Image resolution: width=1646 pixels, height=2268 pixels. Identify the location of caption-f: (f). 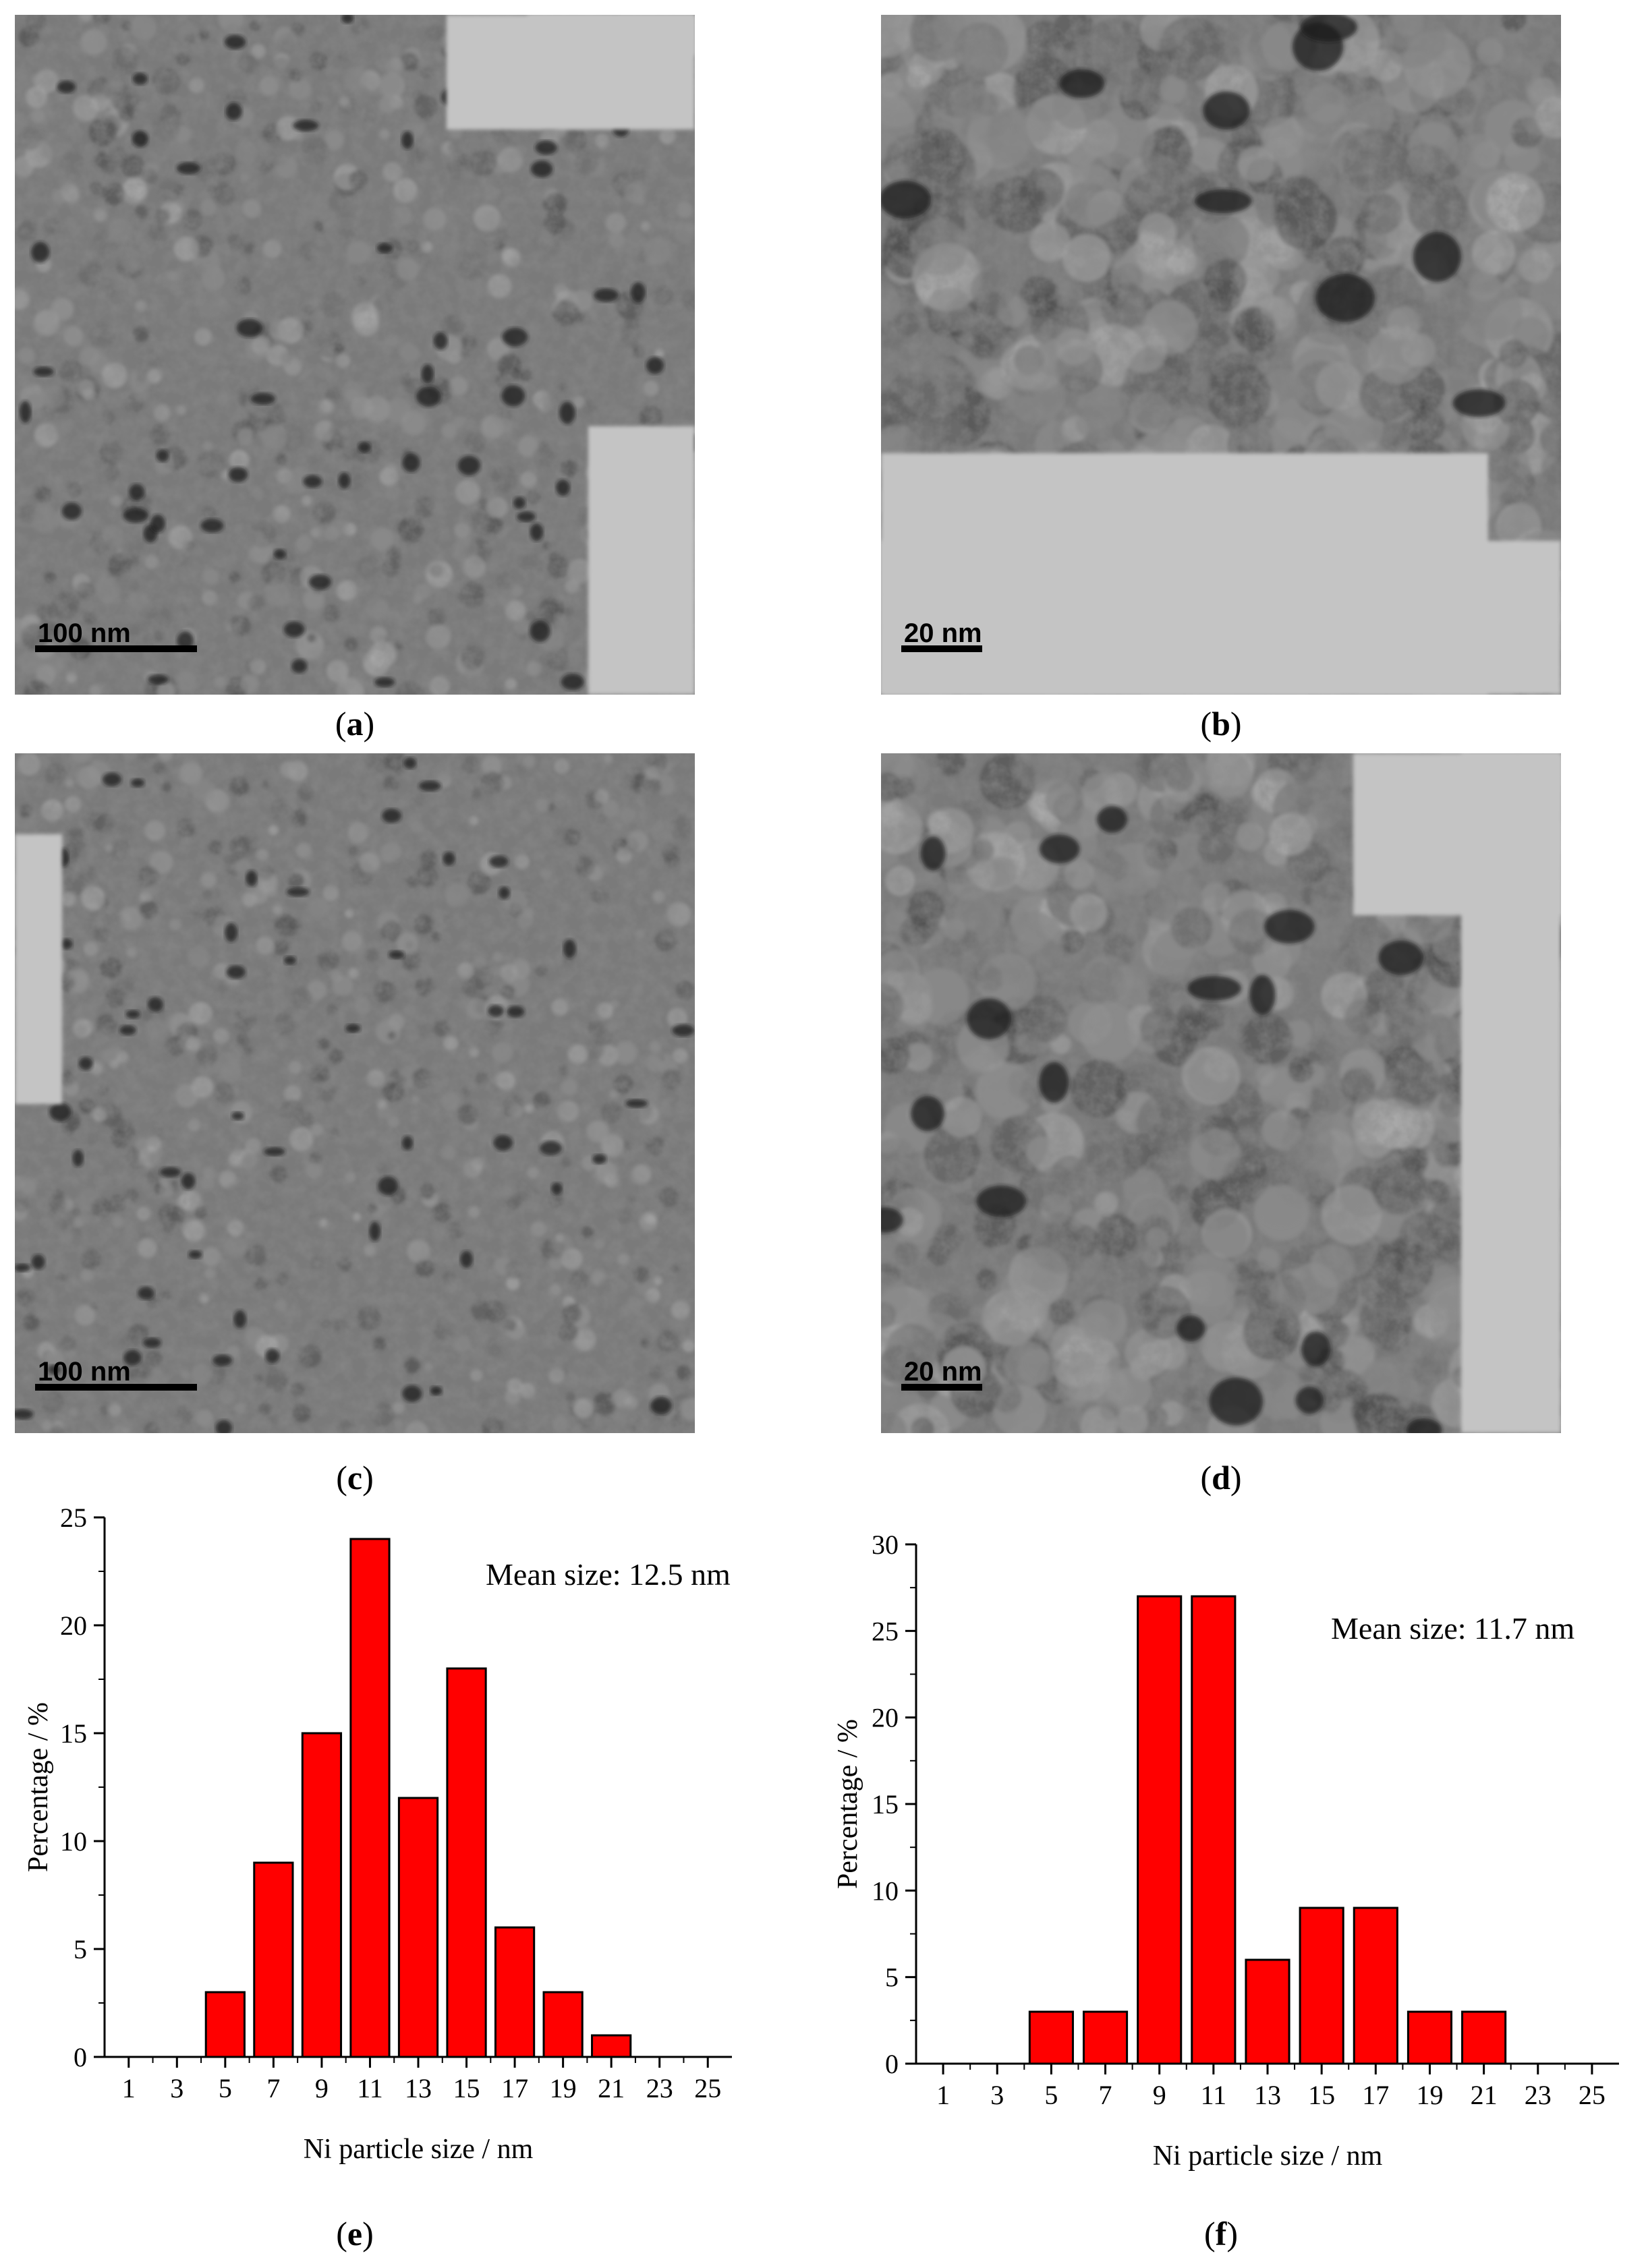
(1221, 2233).